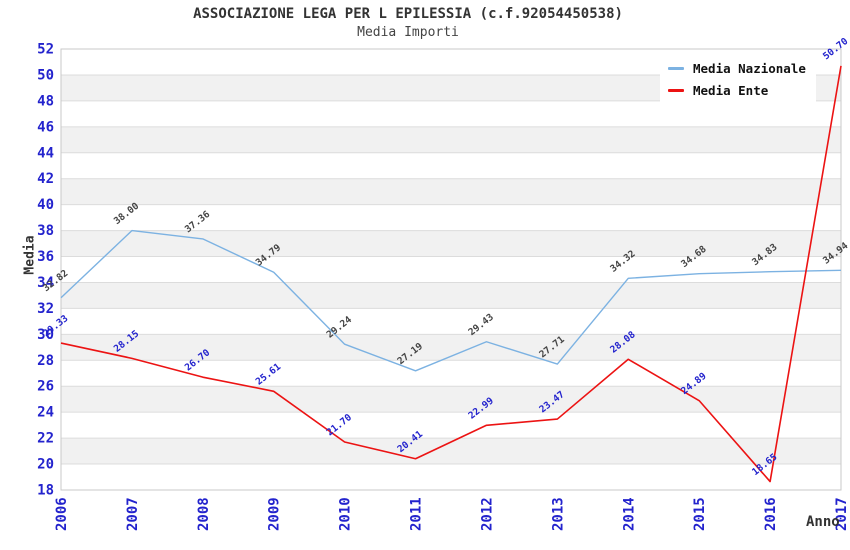  What do you see at coordinates (823, 522) in the screenshot?
I see `x-axis-title: Anno` at bounding box center [823, 522].